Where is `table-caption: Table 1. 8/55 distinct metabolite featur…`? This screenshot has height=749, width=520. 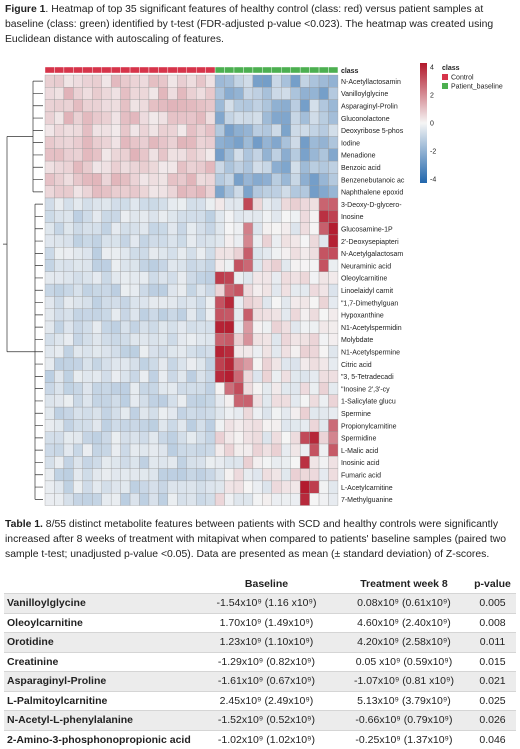
table-caption: Table 1. 8/55 distinct metabolite featur… is located at coordinates (260, 539).